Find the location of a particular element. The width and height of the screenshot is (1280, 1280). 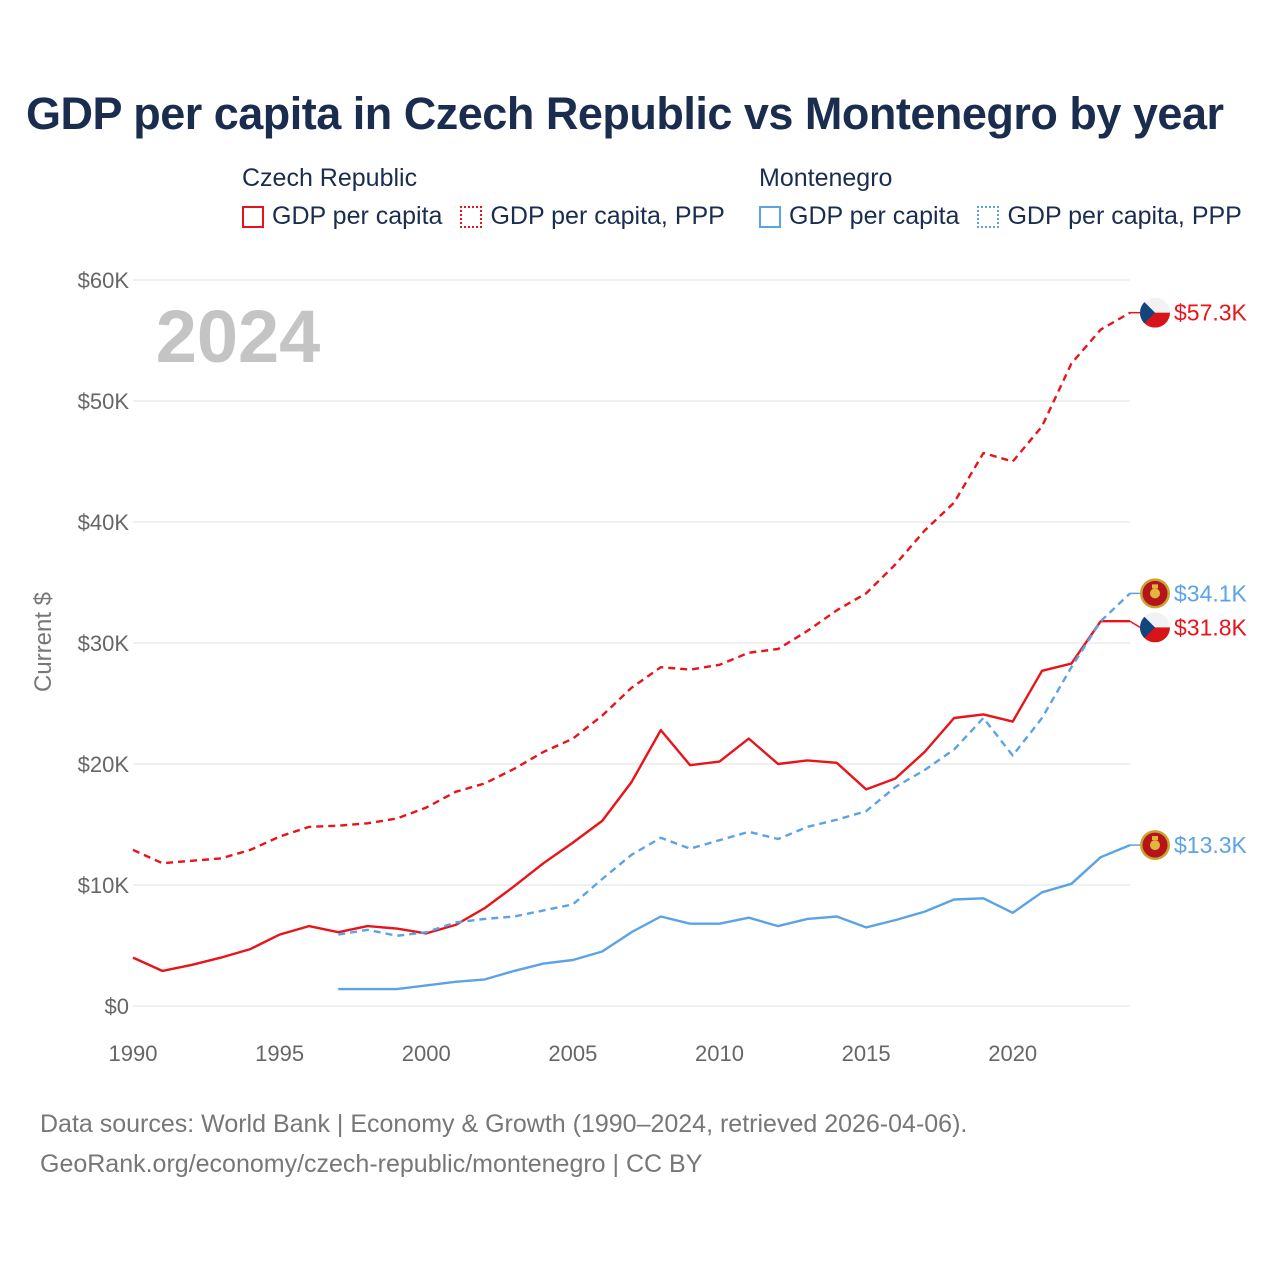

y-axis: $0 $10K $20K $30K $40K $50K $60K is located at coordinates (104, 643).